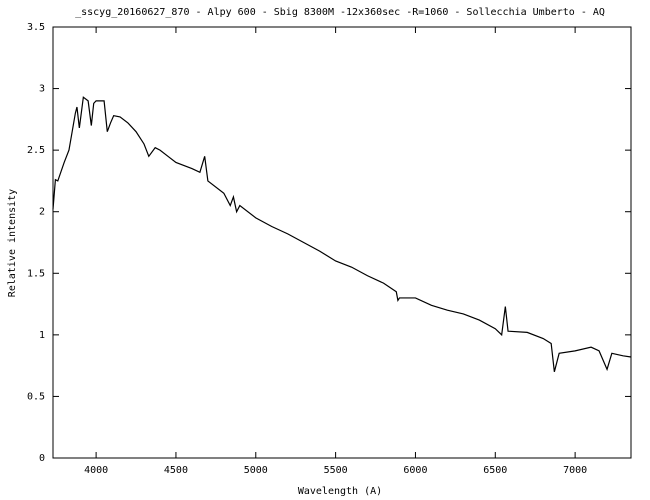 The image size is (650, 500). I want to click on y-tick-label: 2, so click(42, 212).